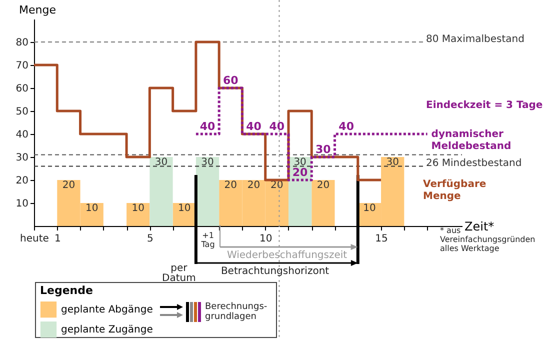 The width and height of the screenshot is (554, 339). I want to click on y-tick-label: 70, so click(22, 66).